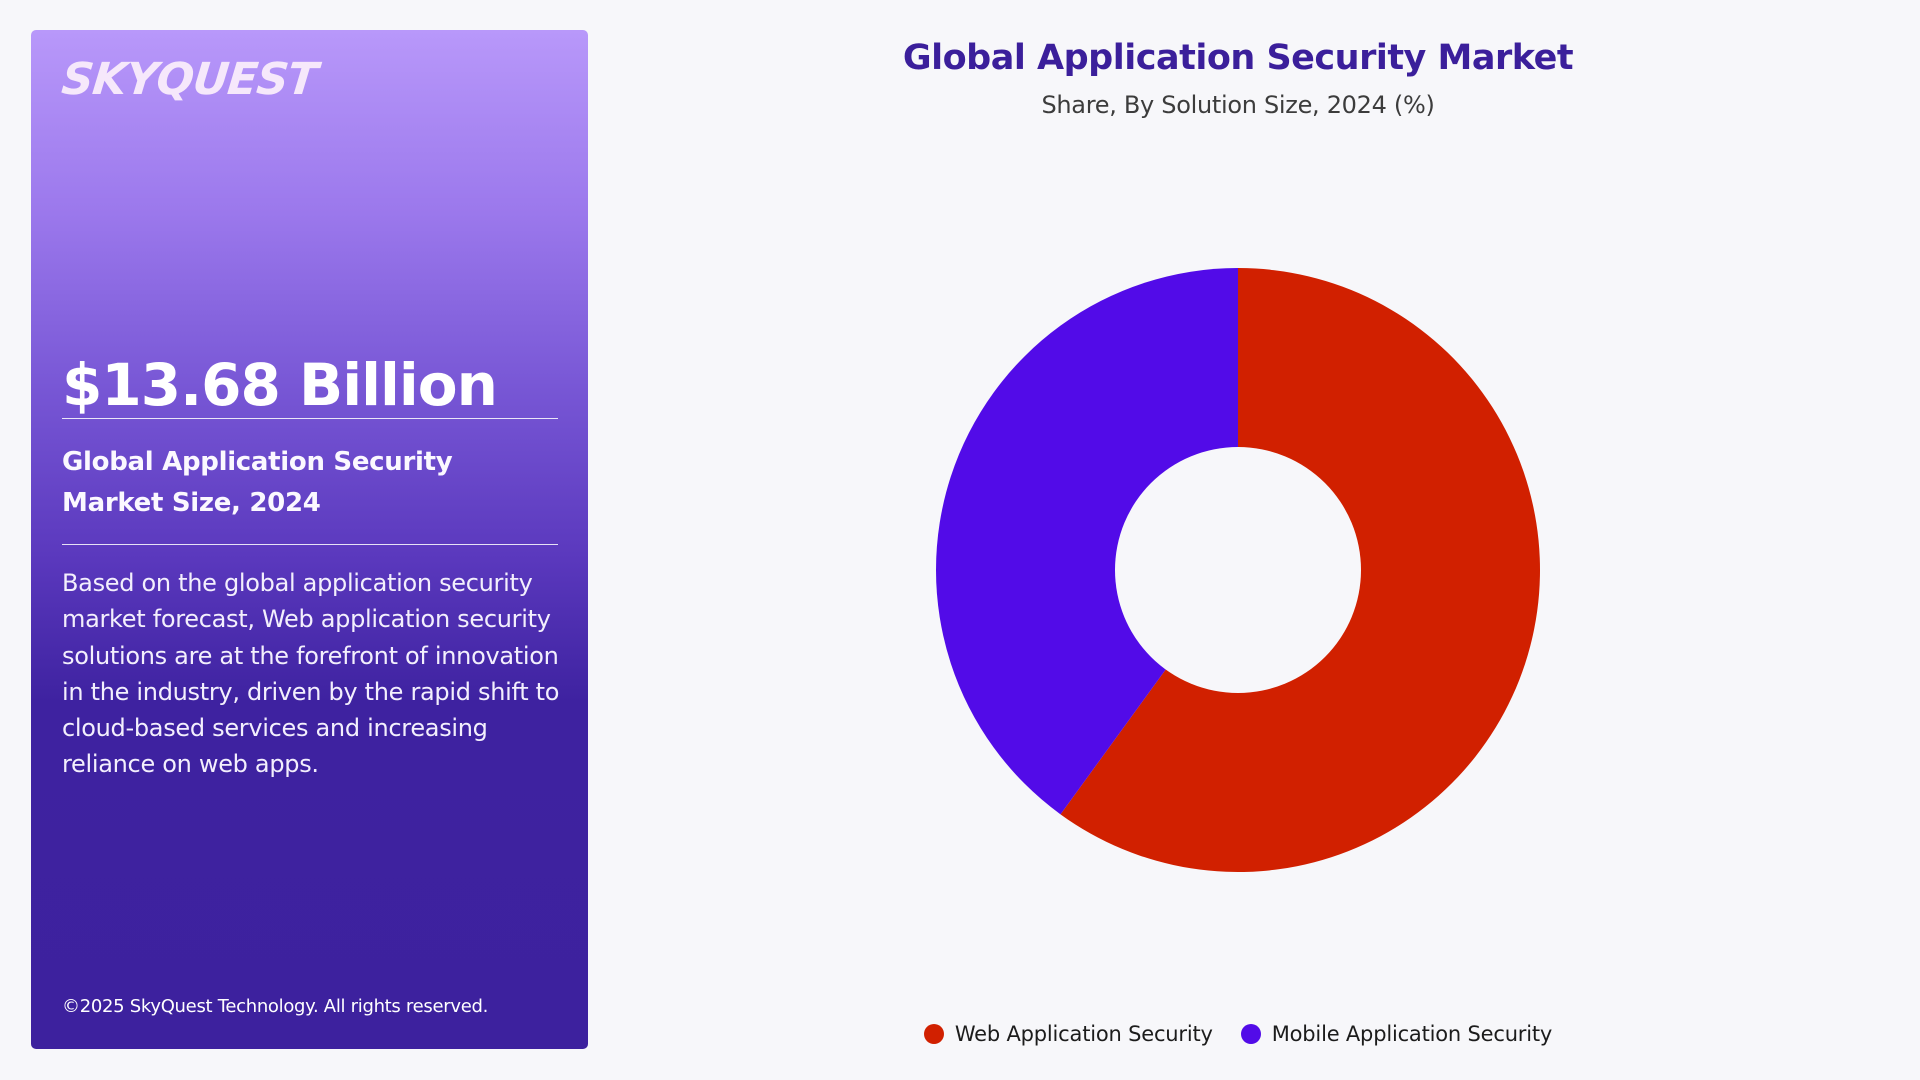 The width and height of the screenshot is (1920, 1080). What do you see at coordinates (1412, 1034) in the screenshot?
I see `legend-label: Mobile Application Security` at bounding box center [1412, 1034].